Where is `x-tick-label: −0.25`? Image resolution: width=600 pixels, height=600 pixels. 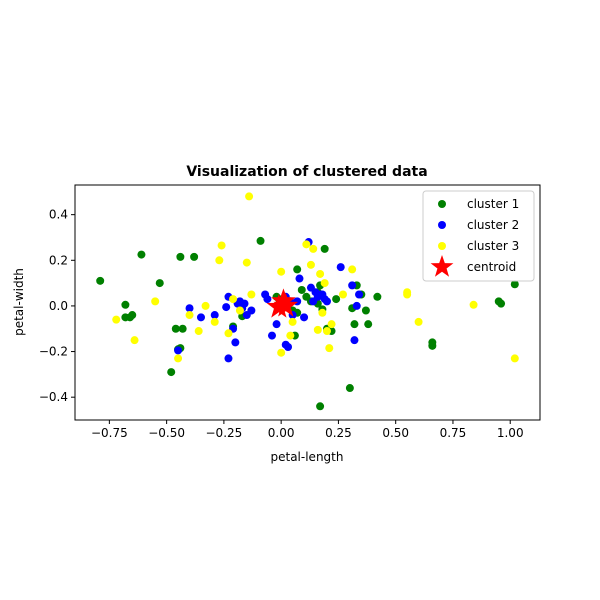 x-tick-label: −0.25 is located at coordinates (224, 433).